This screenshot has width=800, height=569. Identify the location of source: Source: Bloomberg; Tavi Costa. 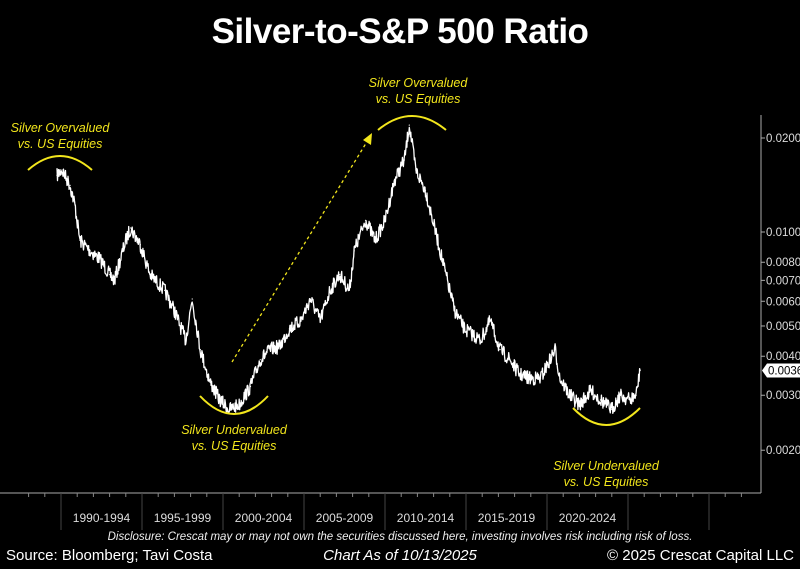
(109, 555).